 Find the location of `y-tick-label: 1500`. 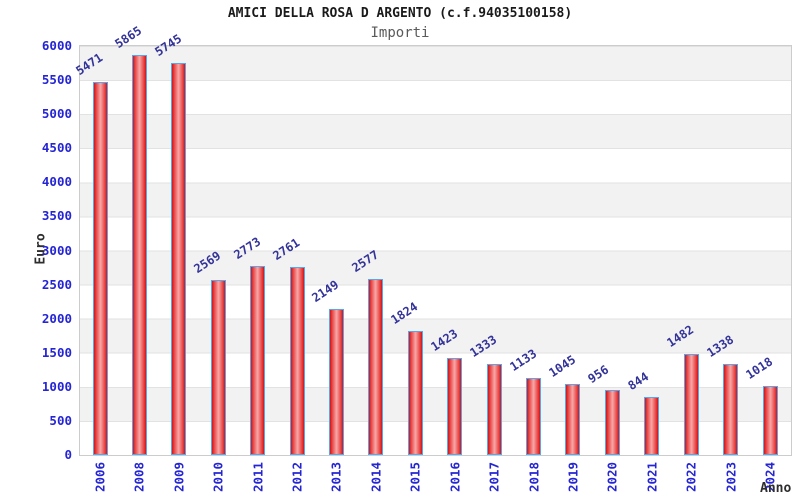

y-tick-label: 1500 is located at coordinates (56, 352).